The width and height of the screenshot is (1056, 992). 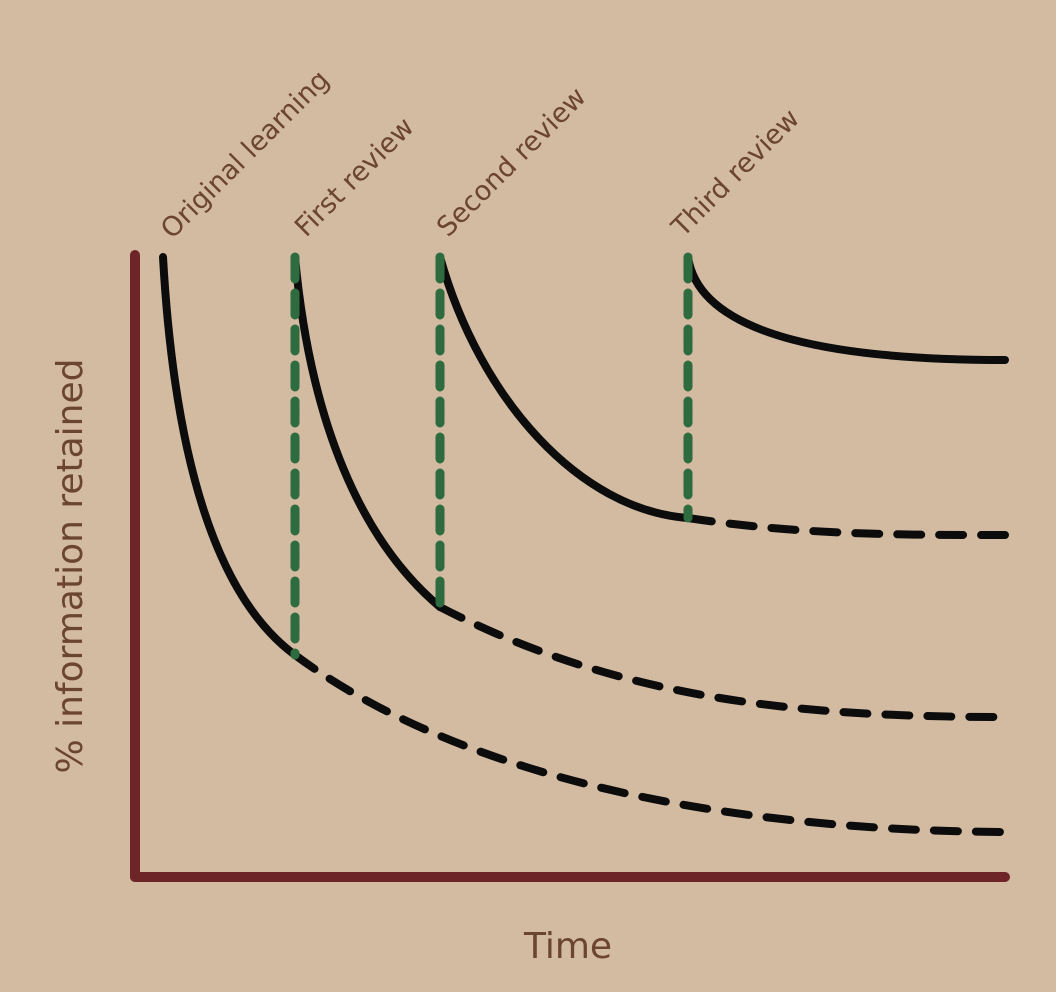 What do you see at coordinates (70, 565) in the screenshot?
I see `y-axis-label: % information retained` at bounding box center [70, 565].